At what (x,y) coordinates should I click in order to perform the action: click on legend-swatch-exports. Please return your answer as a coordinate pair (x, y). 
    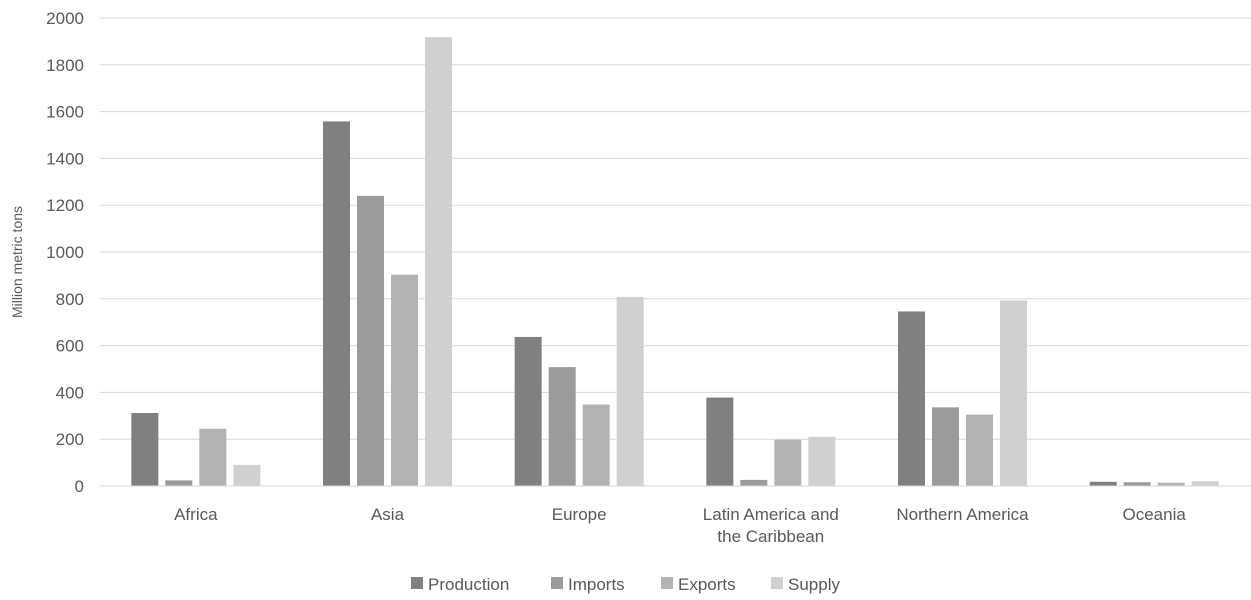
    Looking at the image, I should click on (667, 583).